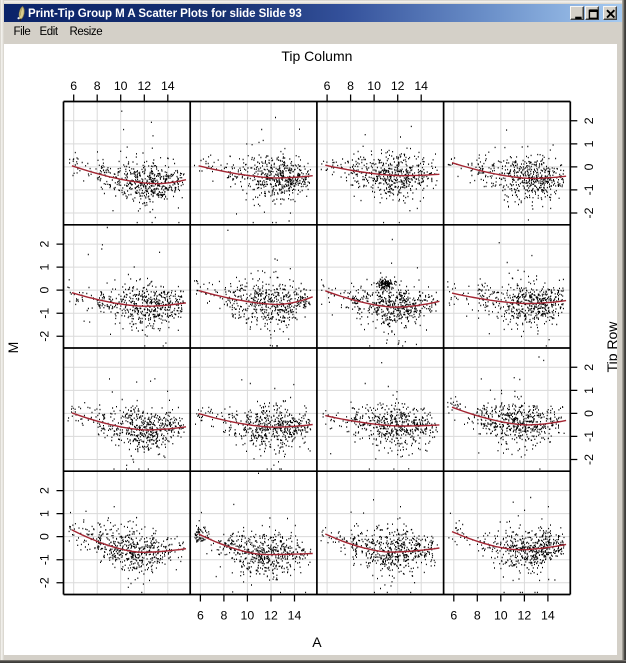 The width and height of the screenshot is (626, 663). Describe the element at coordinates (317, 642) in the screenshot. I see `svg-text: A` at that location.